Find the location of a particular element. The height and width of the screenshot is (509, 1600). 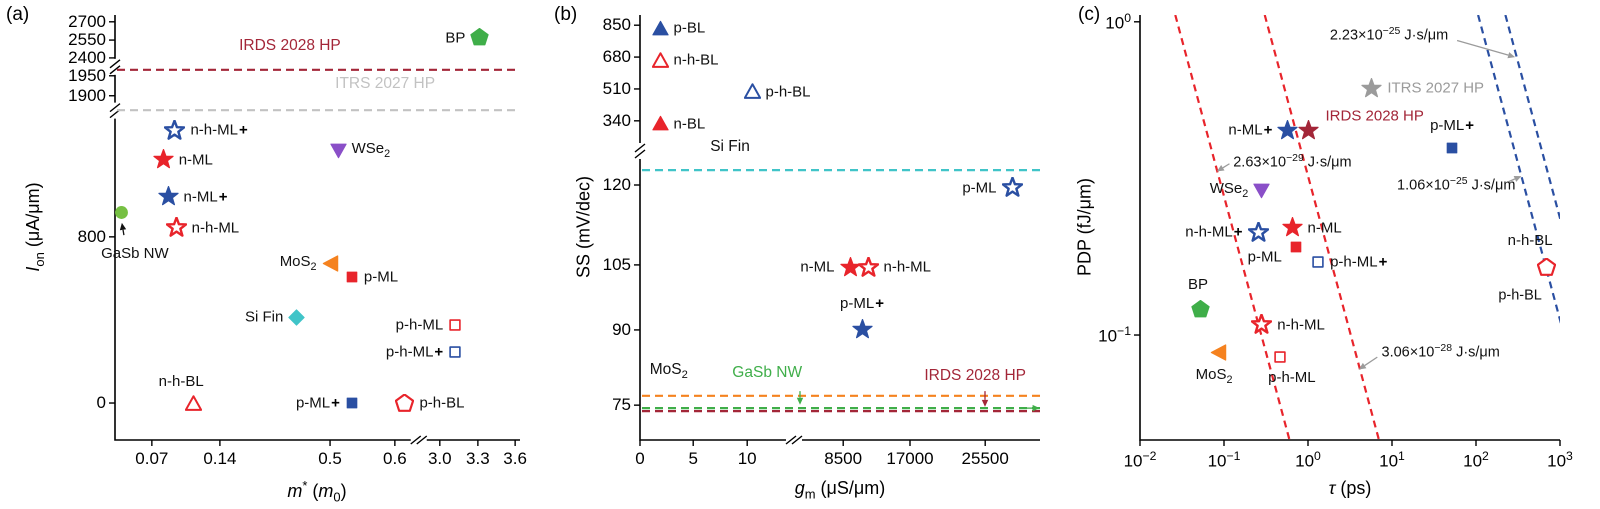

x-tick-label: 3.0 is located at coordinates (439, 458).